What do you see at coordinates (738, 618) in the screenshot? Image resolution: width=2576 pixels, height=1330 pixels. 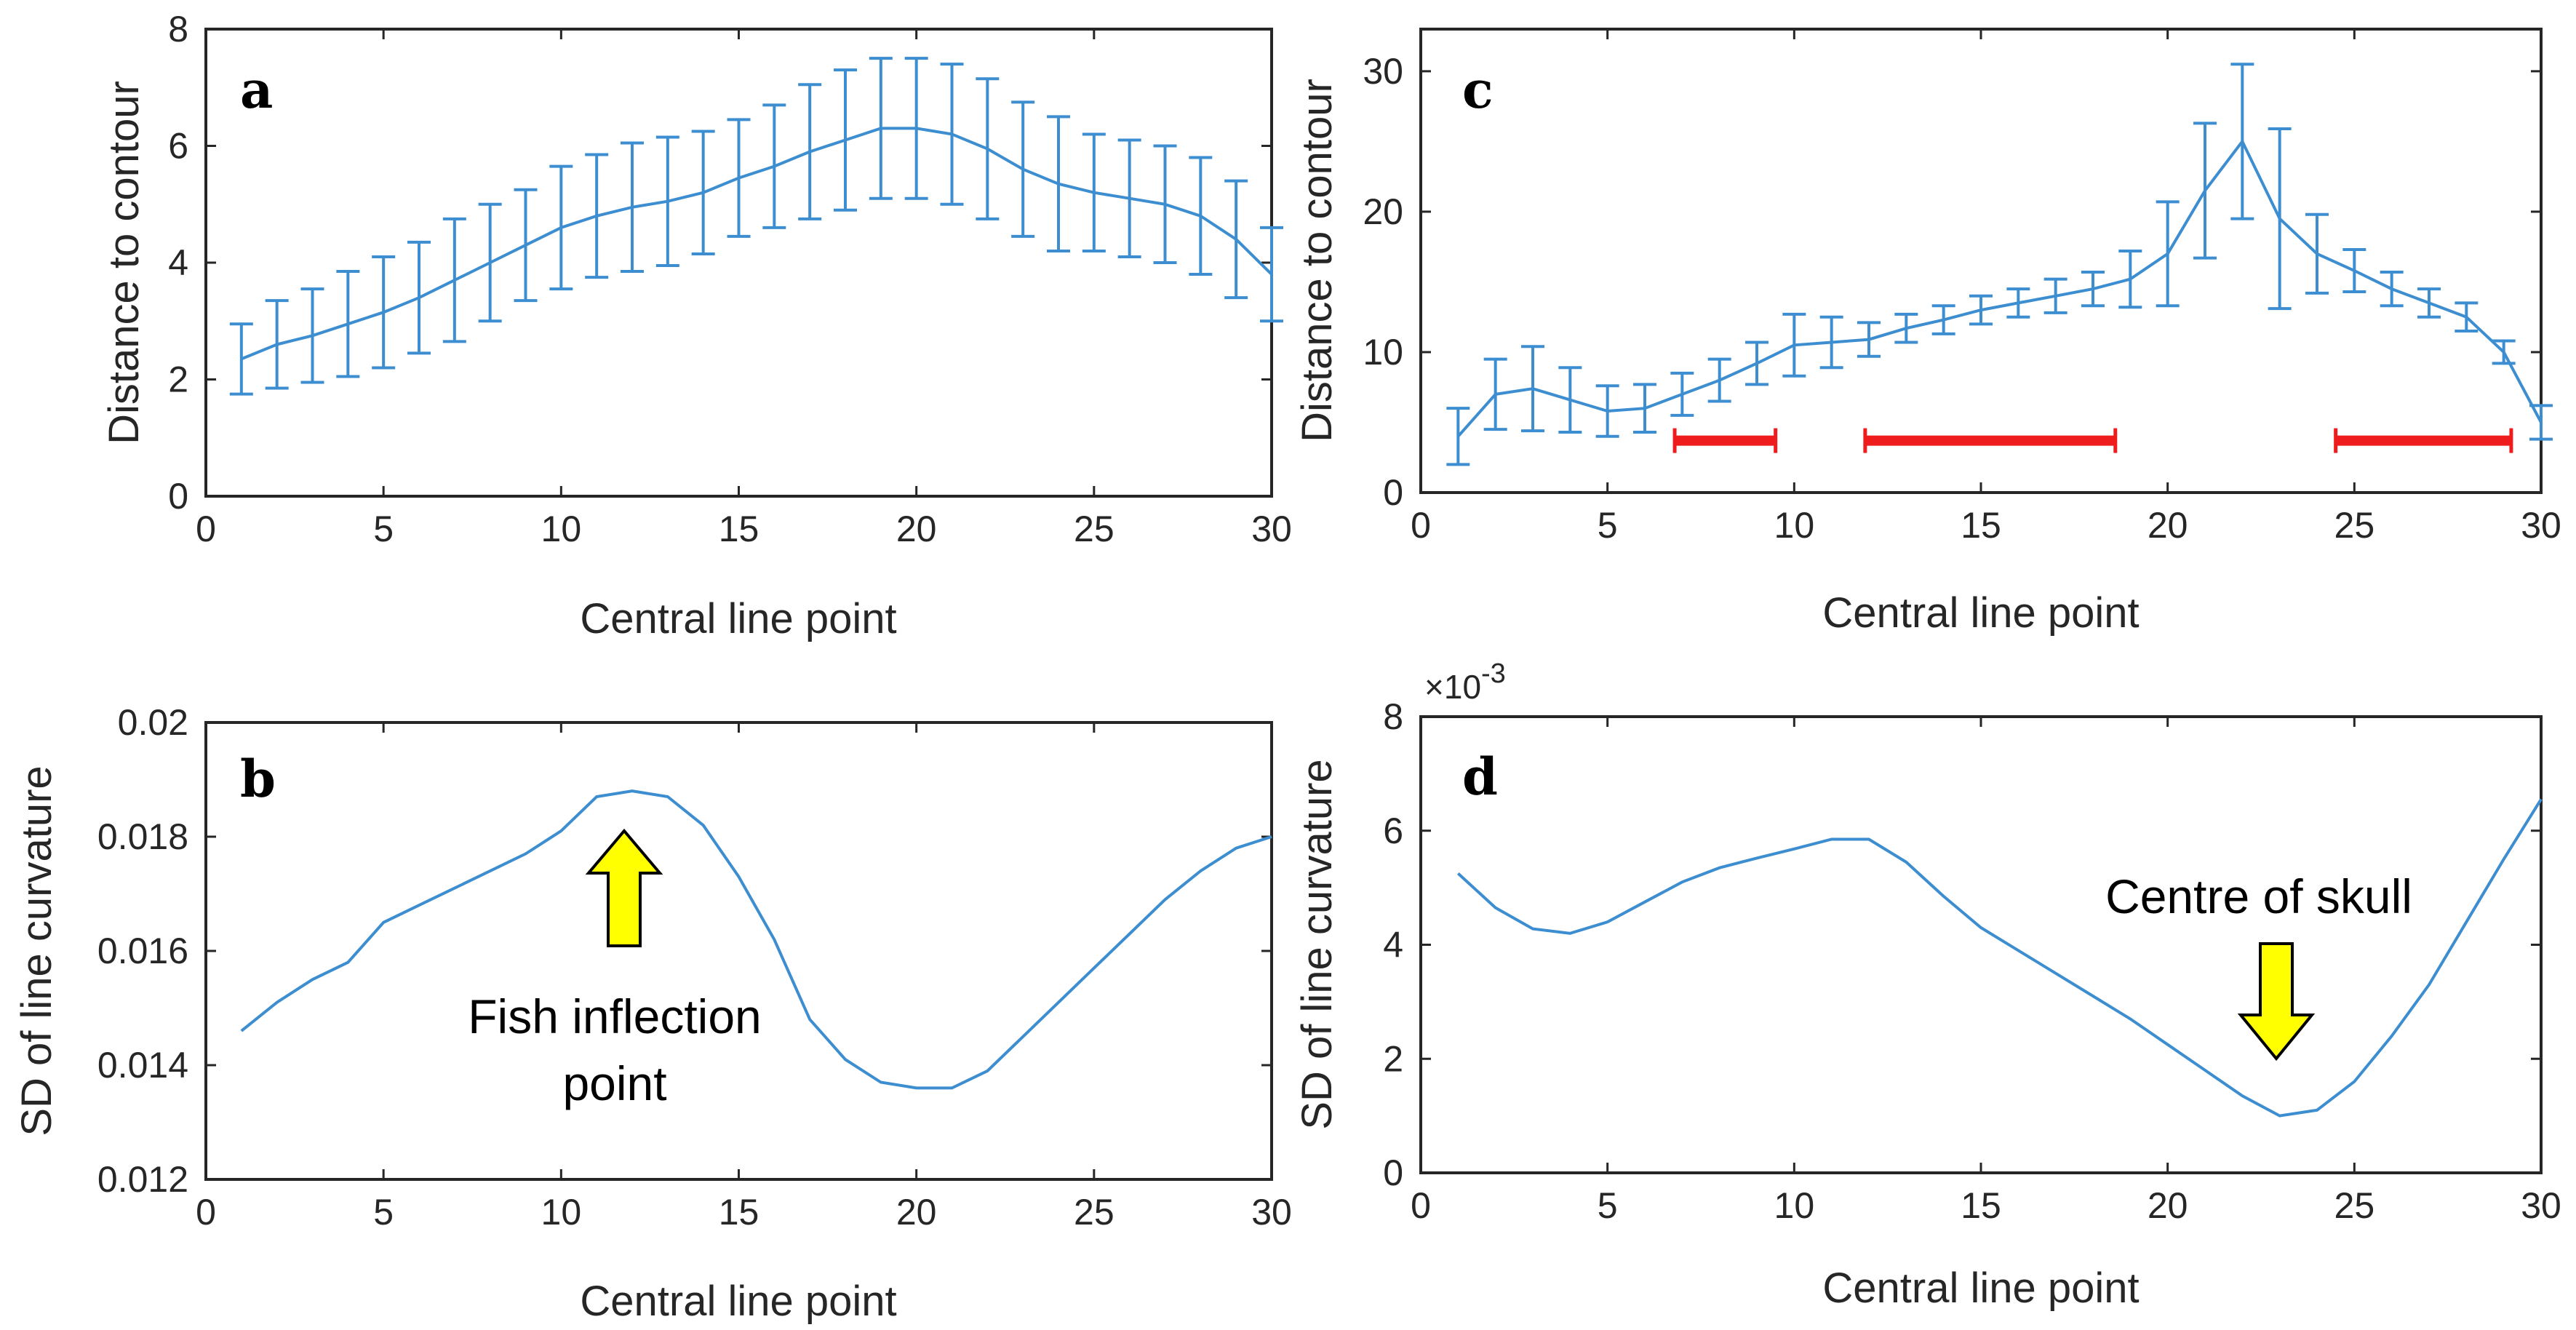 I see `panel-a-x-axis-label: Central line point` at bounding box center [738, 618].